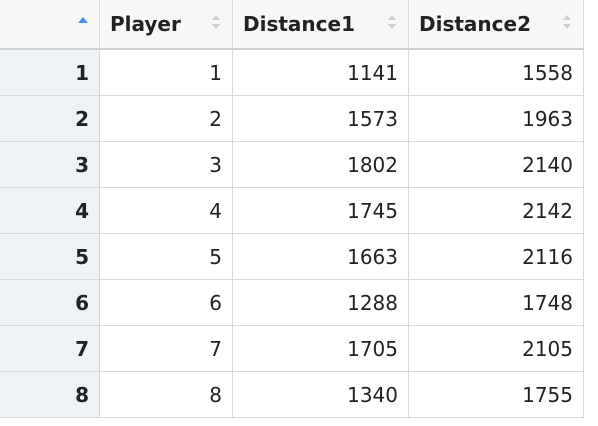 This screenshot has height=426, width=598. What do you see at coordinates (496, 395) in the screenshot?
I see `table-cell: 1755` at bounding box center [496, 395].